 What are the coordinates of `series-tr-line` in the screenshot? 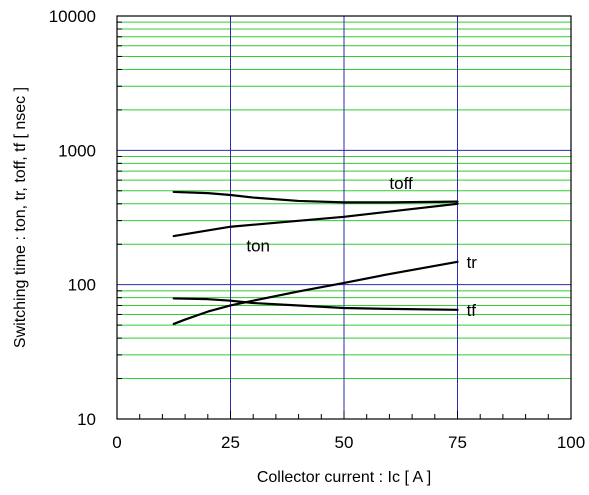 It's located at (315, 293).